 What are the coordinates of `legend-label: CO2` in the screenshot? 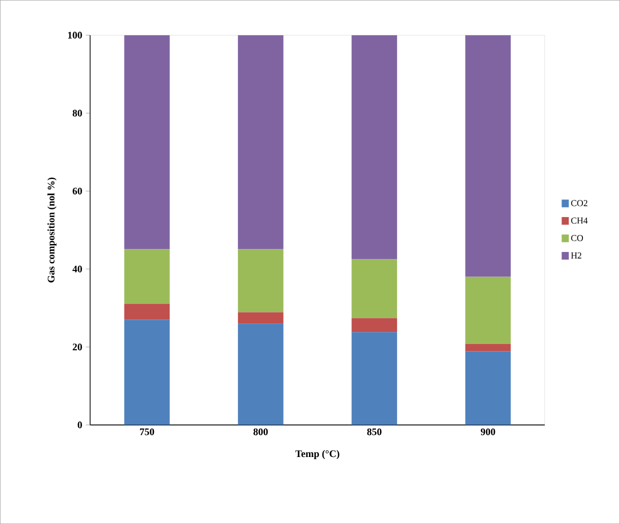 It's located at (579, 203).